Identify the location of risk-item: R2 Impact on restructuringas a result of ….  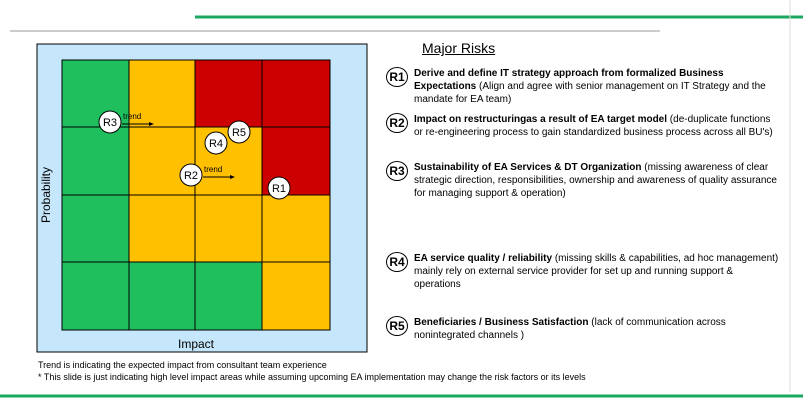
(583, 126).